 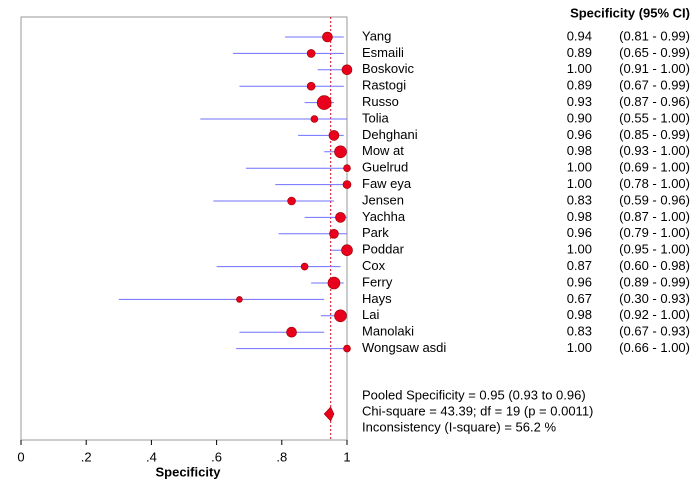 I want to click on estimate-label: 0.87, so click(x=579, y=265).